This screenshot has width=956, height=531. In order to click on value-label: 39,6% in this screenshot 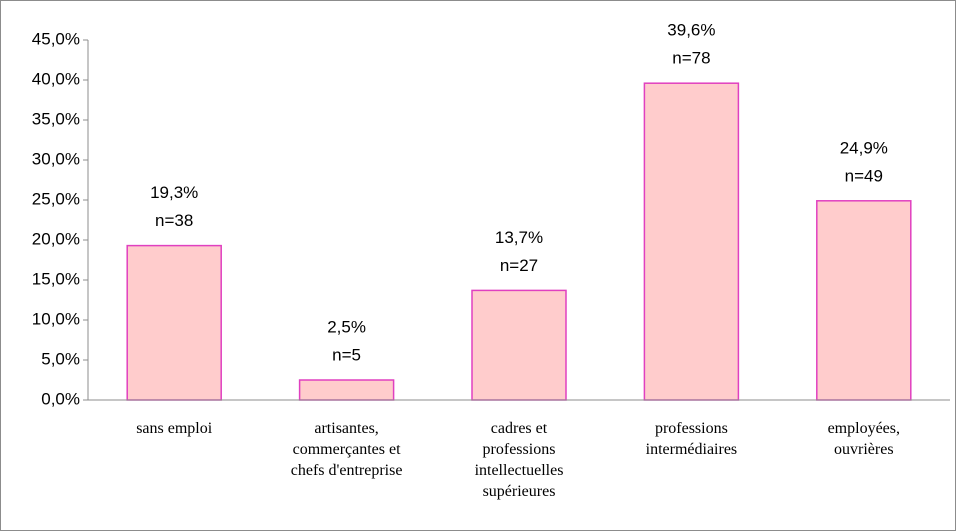, I will do `click(691, 30)`.